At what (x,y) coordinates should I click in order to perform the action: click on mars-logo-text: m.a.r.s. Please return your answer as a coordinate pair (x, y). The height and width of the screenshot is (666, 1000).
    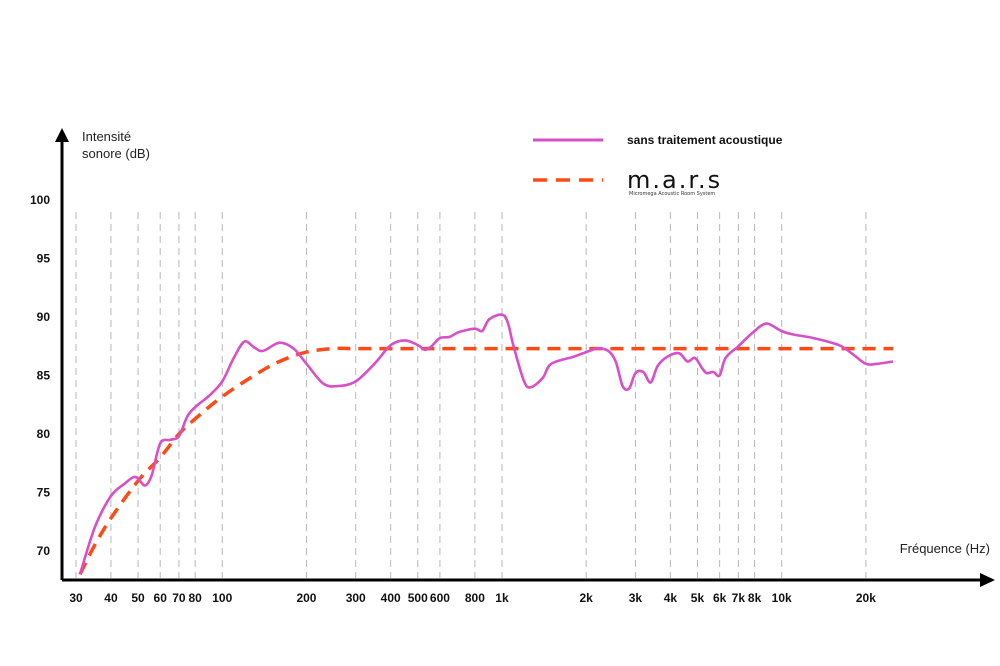
    Looking at the image, I should click on (674, 180).